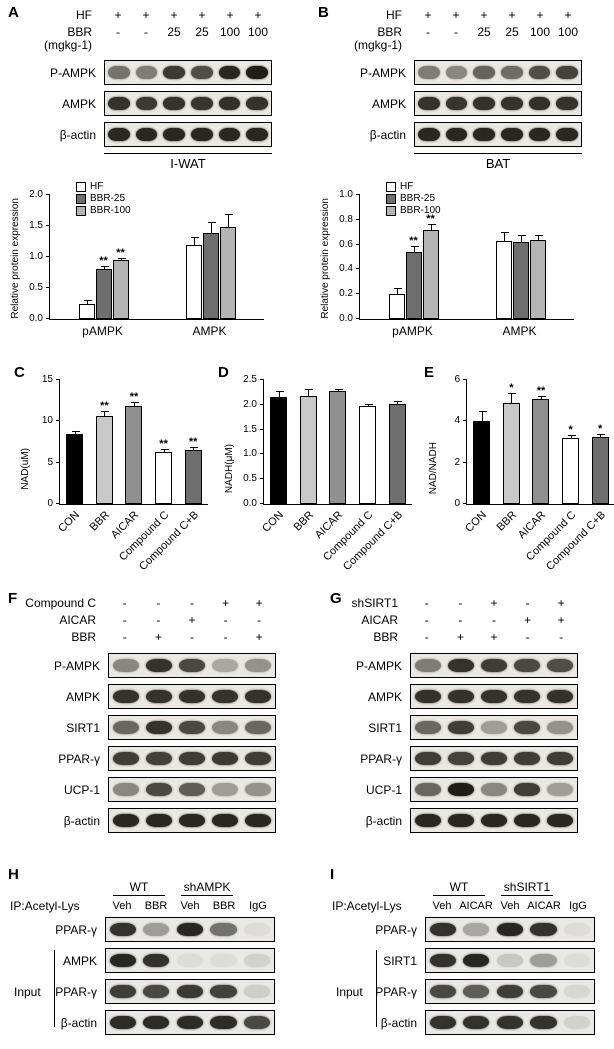  I want to click on treatment-row: AICAR - - - + +, so click(472, 619).